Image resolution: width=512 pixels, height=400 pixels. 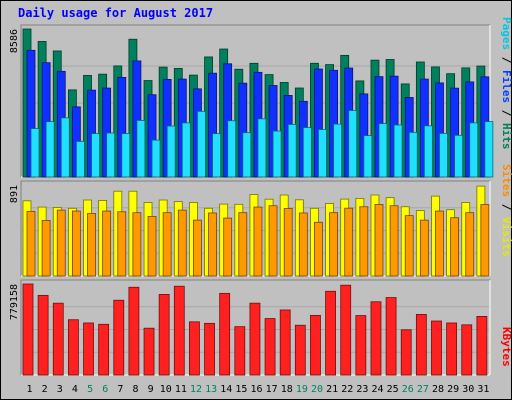 I want to click on x-tick-label: 18, so click(x=287, y=389).